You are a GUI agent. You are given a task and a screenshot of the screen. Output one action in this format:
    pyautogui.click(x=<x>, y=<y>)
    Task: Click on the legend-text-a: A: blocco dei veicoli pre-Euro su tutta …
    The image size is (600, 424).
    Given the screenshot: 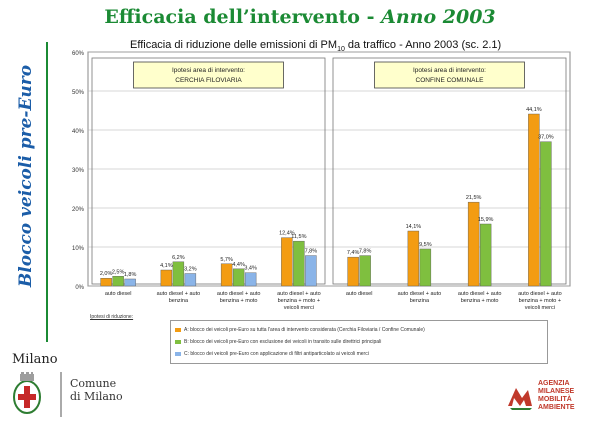 What is the action you would take?
    pyautogui.click(x=304, y=330)
    